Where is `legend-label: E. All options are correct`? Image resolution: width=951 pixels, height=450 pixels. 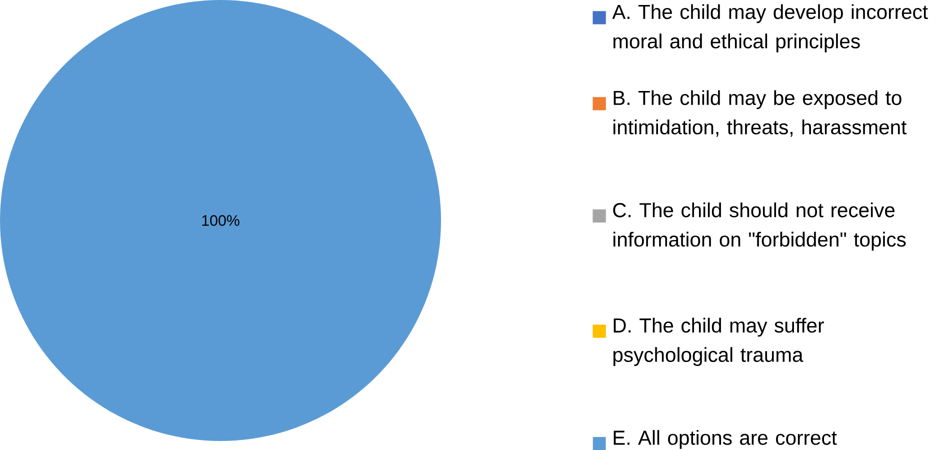
legend-label: E. All options are correct is located at coordinates (725, 439).